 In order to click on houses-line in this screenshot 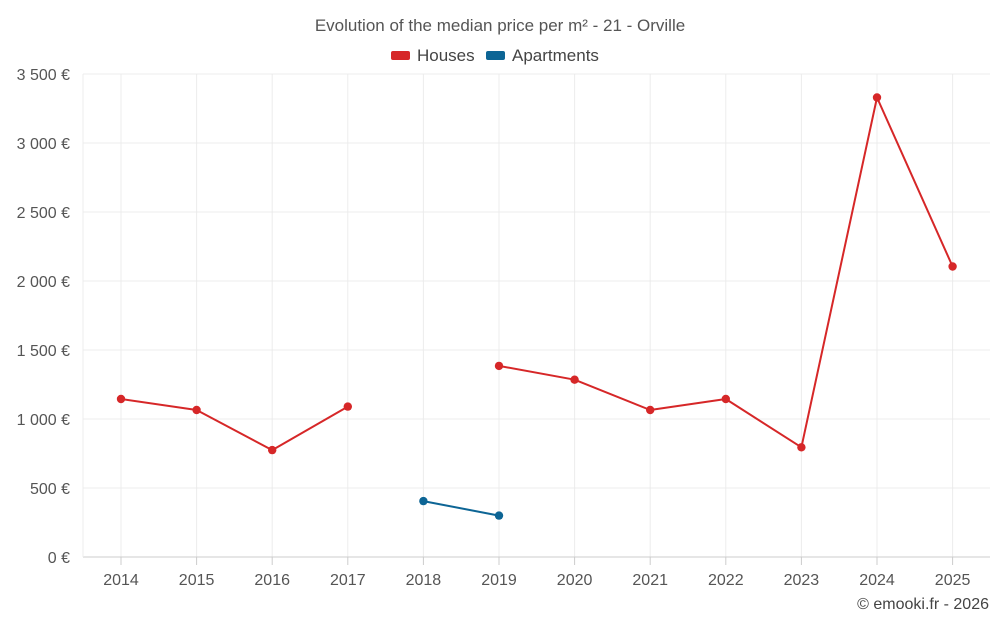, I will do `click(234, 425)`.